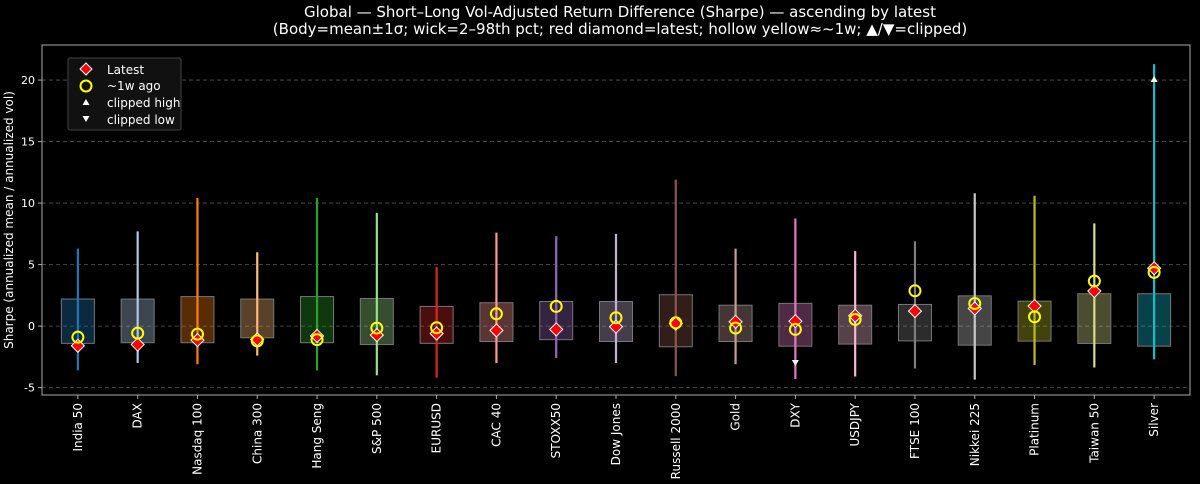 This screenshot has width=1200, height=484. I want to click on box-platinum, so click(1034, 280).